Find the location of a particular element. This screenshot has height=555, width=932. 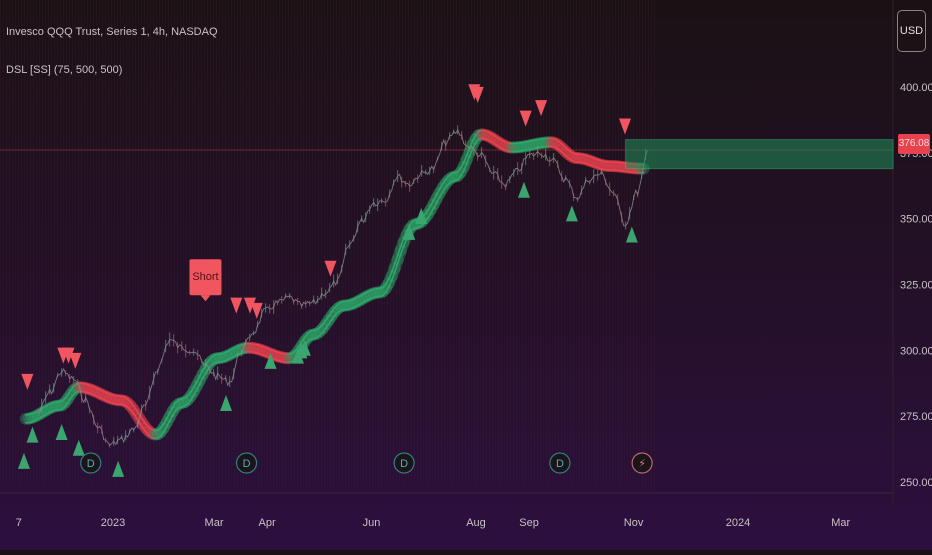

y-tick-label: 300.00 is located at coordinates (916, 351).